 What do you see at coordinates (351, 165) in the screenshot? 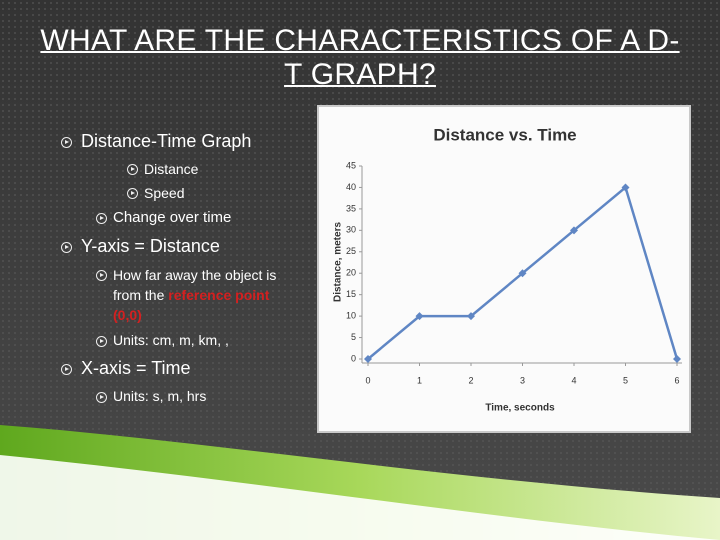
I see `y-tick-label: 45` at bounding box center [351, 165].